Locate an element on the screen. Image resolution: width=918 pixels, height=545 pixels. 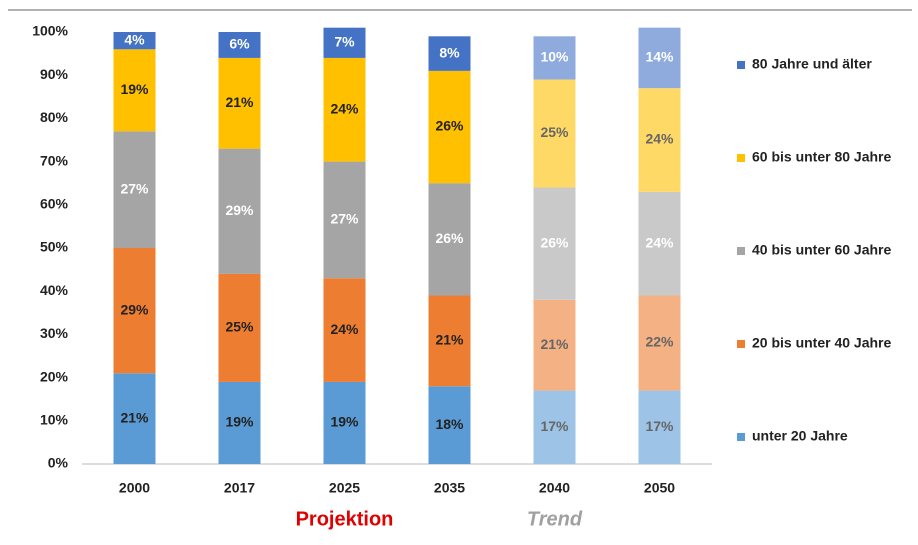
value-label: 22% is located at coordinates (659, 342).